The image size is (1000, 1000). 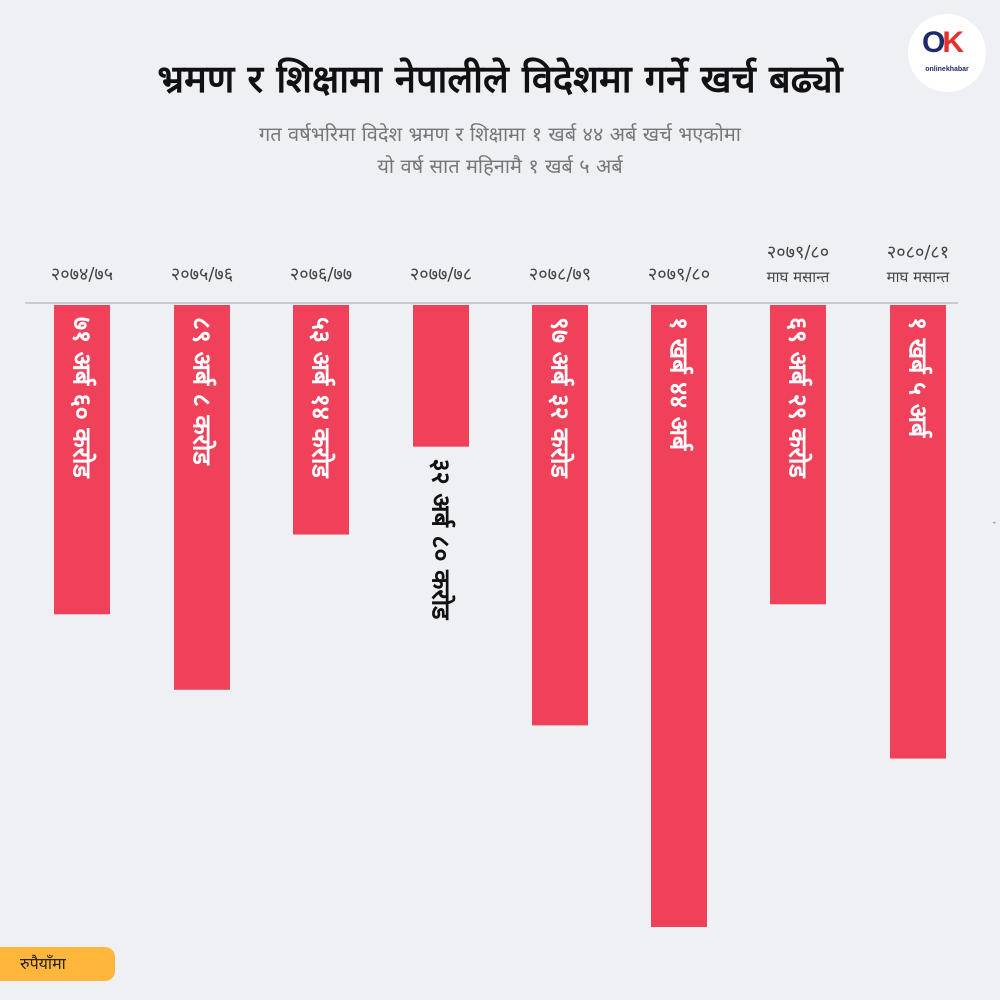 What do you see at coordinates (994, 527) in the screenshot?
I see `stray-mark: ˇ` at bounding box center [994, 527].